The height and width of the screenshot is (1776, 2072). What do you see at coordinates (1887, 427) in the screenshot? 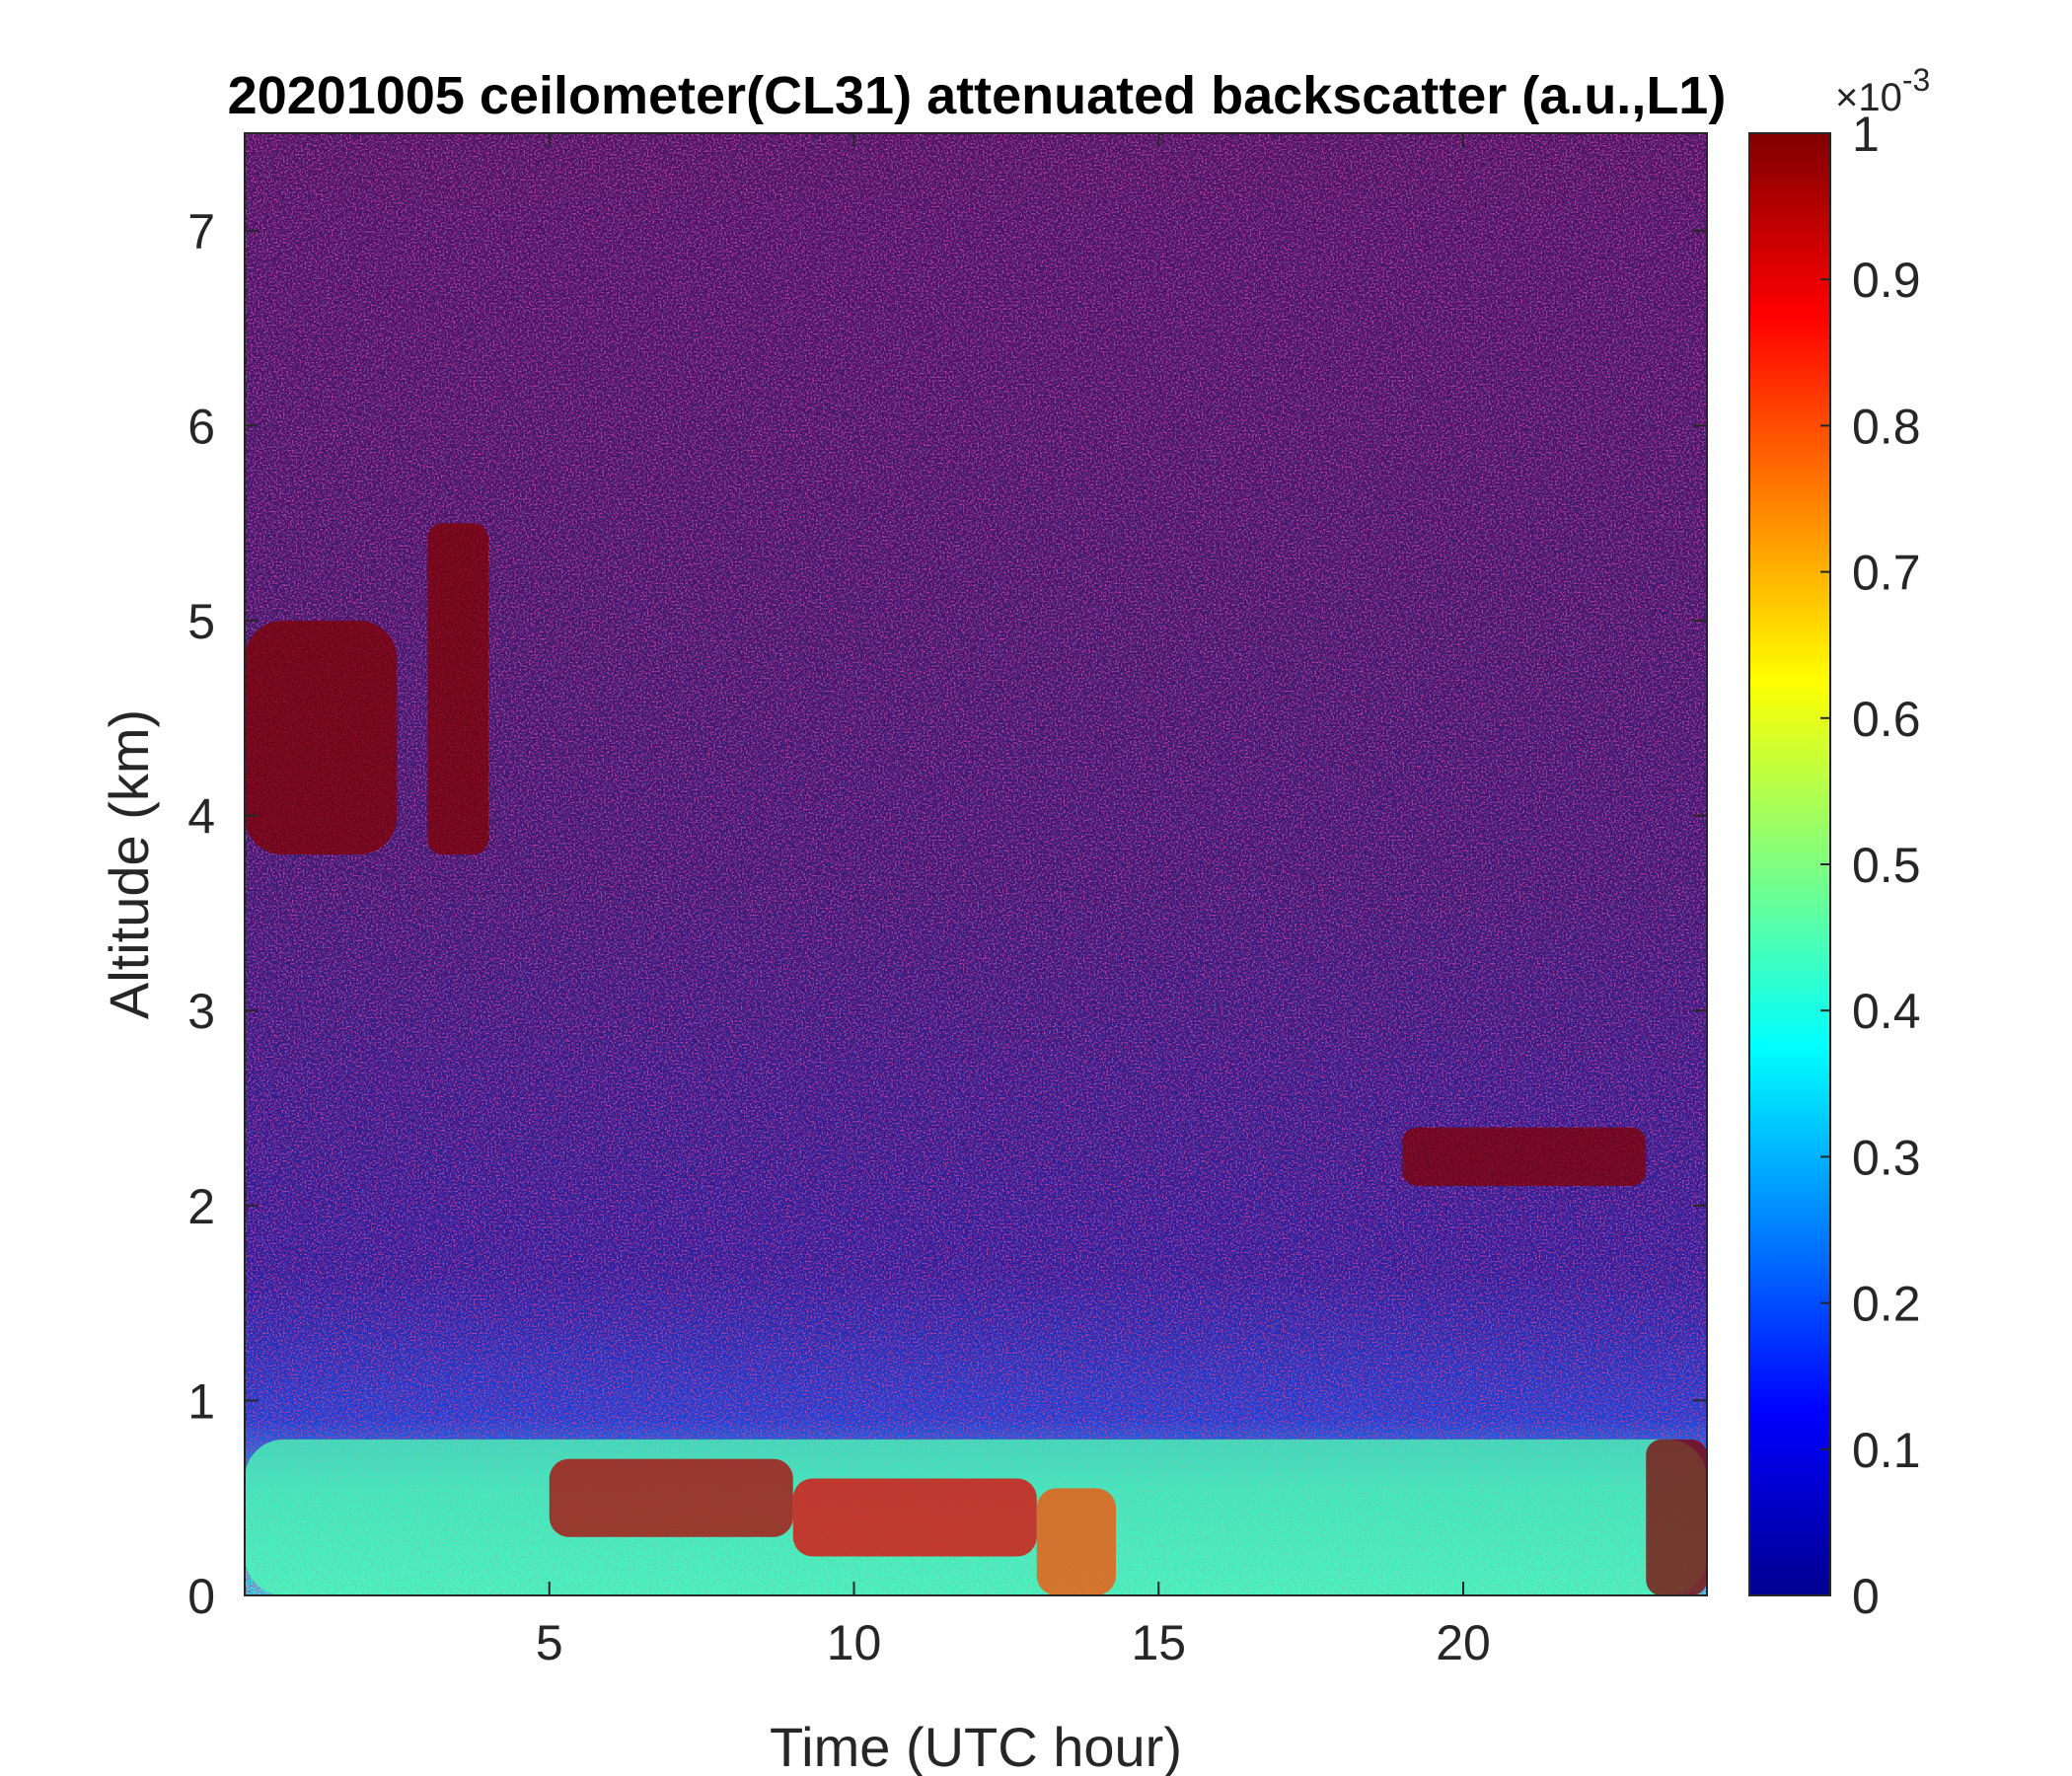
I see `colorbar-tick-label: 0.8` at bounding box center [1887, 427].